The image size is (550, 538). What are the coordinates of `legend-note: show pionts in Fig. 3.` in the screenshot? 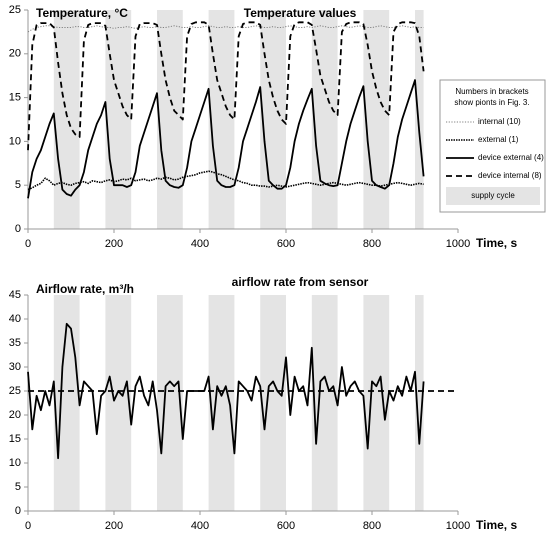 It's located at (491, 102).